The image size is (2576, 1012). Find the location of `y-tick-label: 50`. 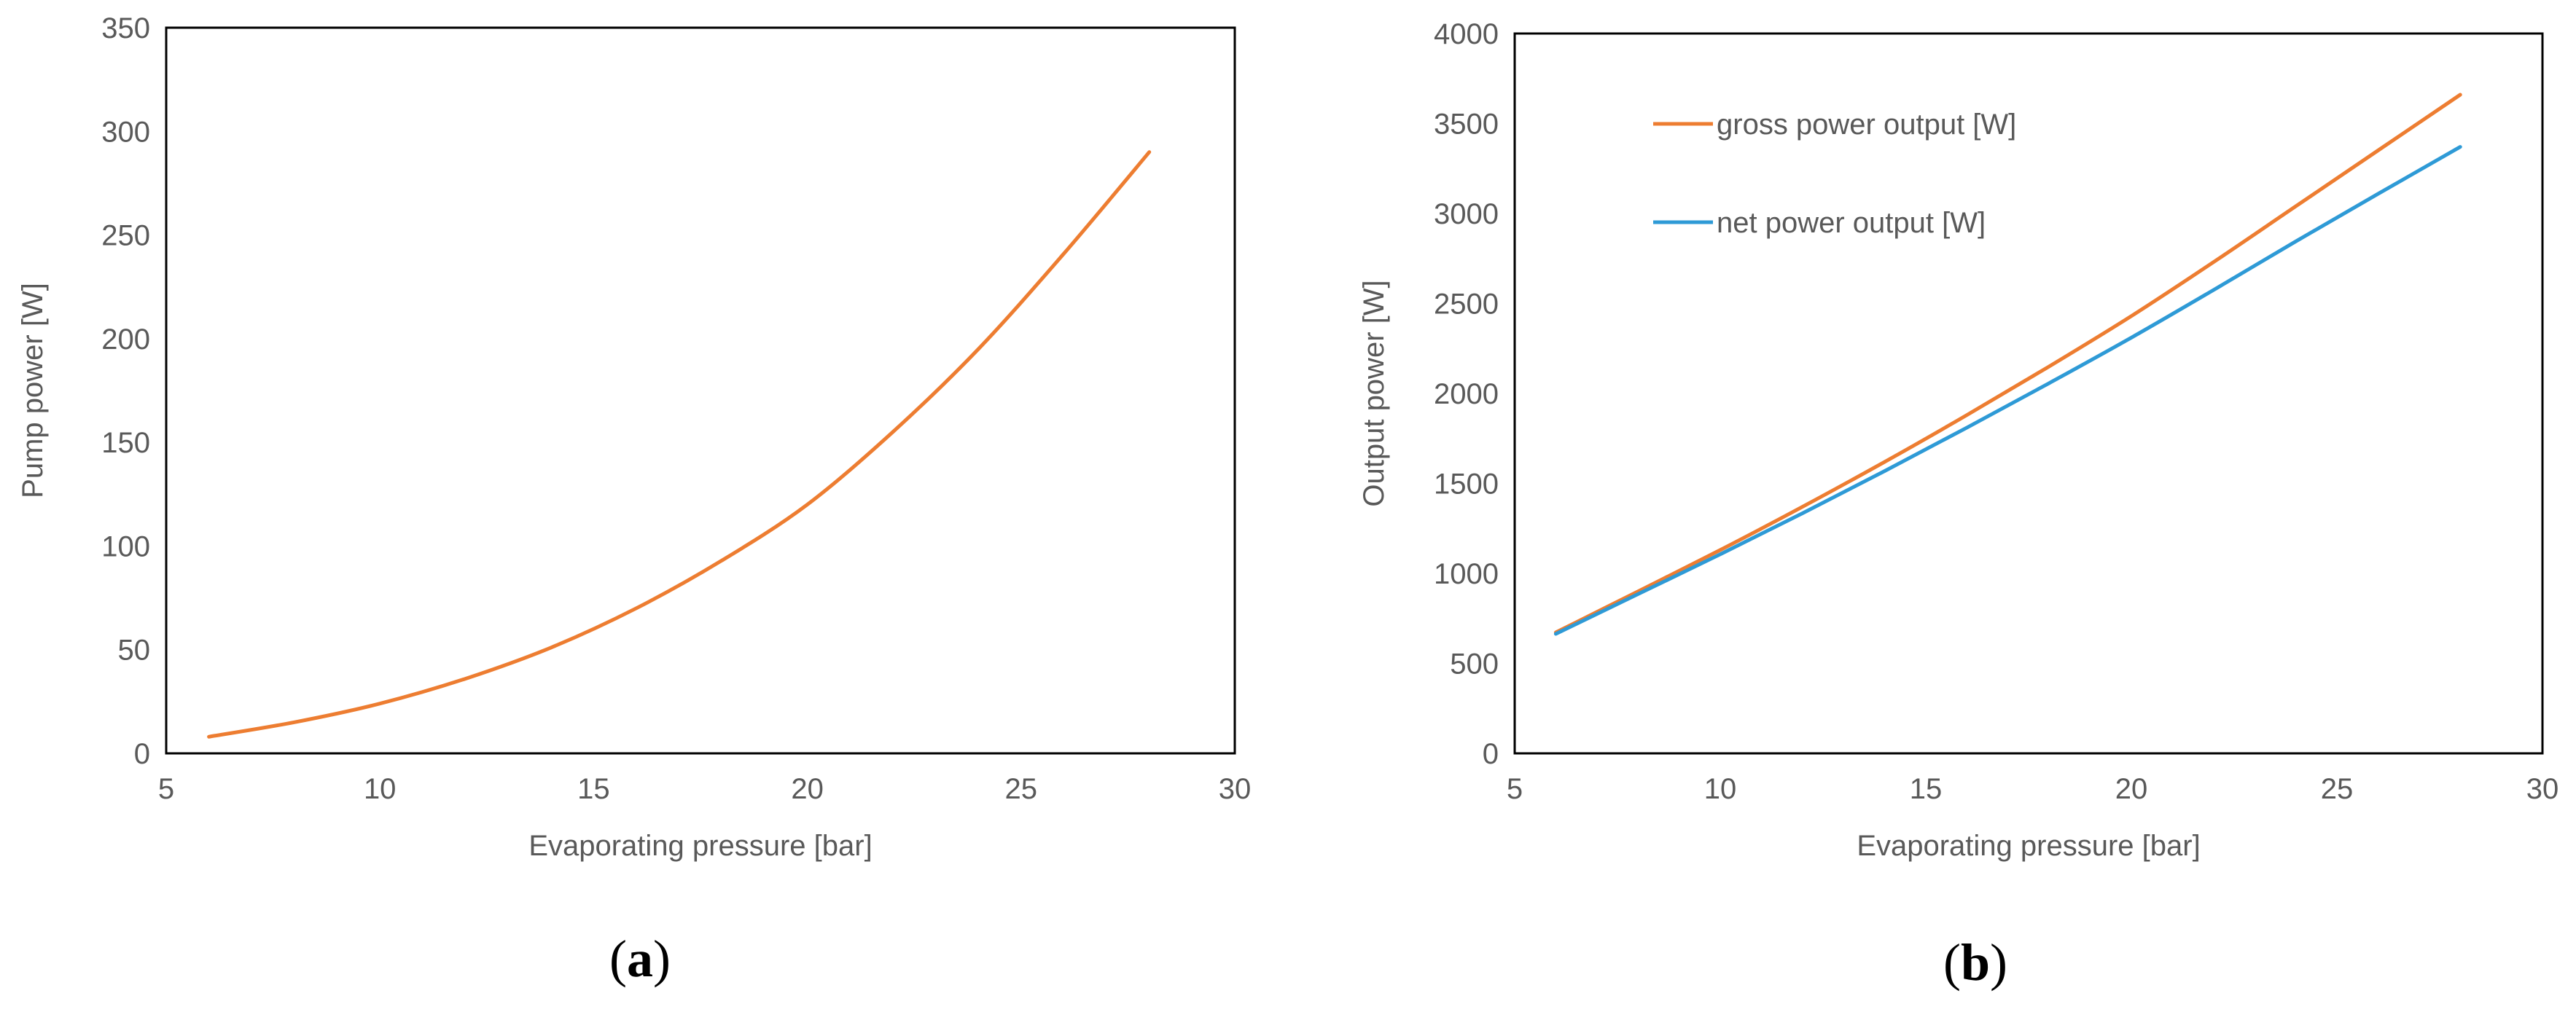

y-tick-label: 50 is located at coordinates (134, 651).